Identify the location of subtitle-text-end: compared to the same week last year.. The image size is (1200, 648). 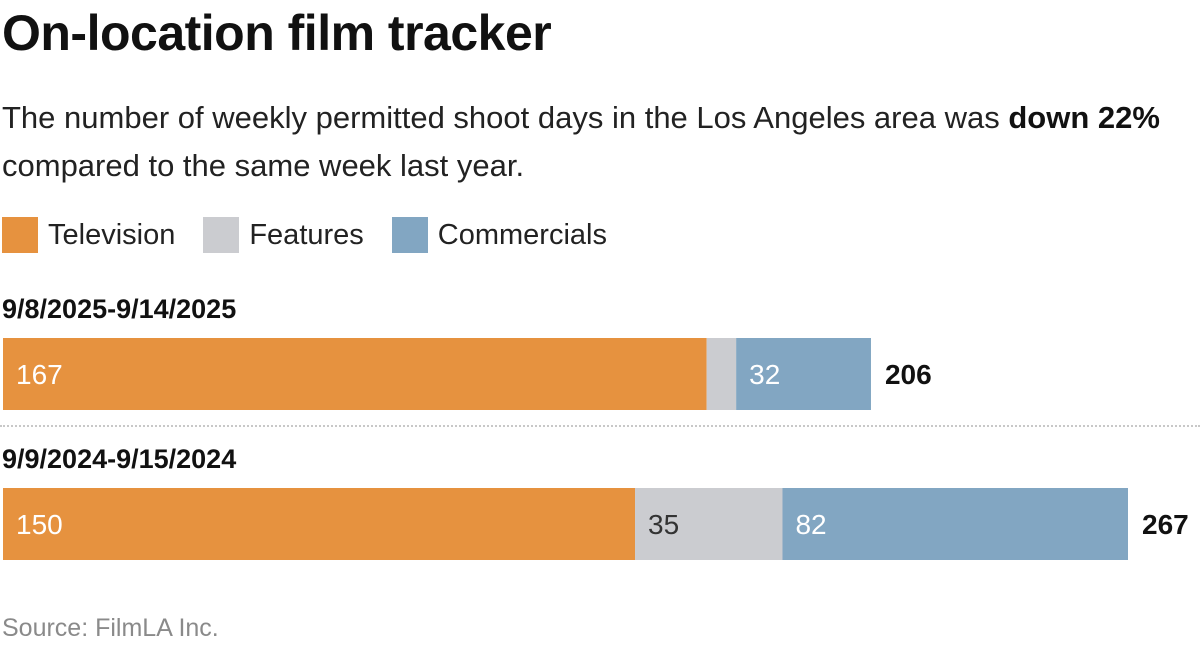
(263, 165).